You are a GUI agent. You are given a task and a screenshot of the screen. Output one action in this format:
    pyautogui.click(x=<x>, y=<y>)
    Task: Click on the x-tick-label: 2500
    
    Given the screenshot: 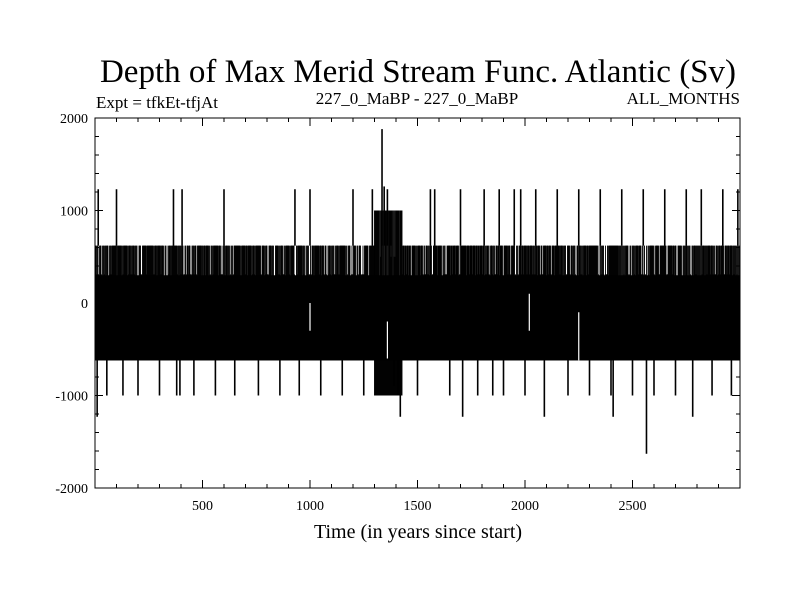 What is the action you would take?
    pyautogui.click(x=633, y=506)
    